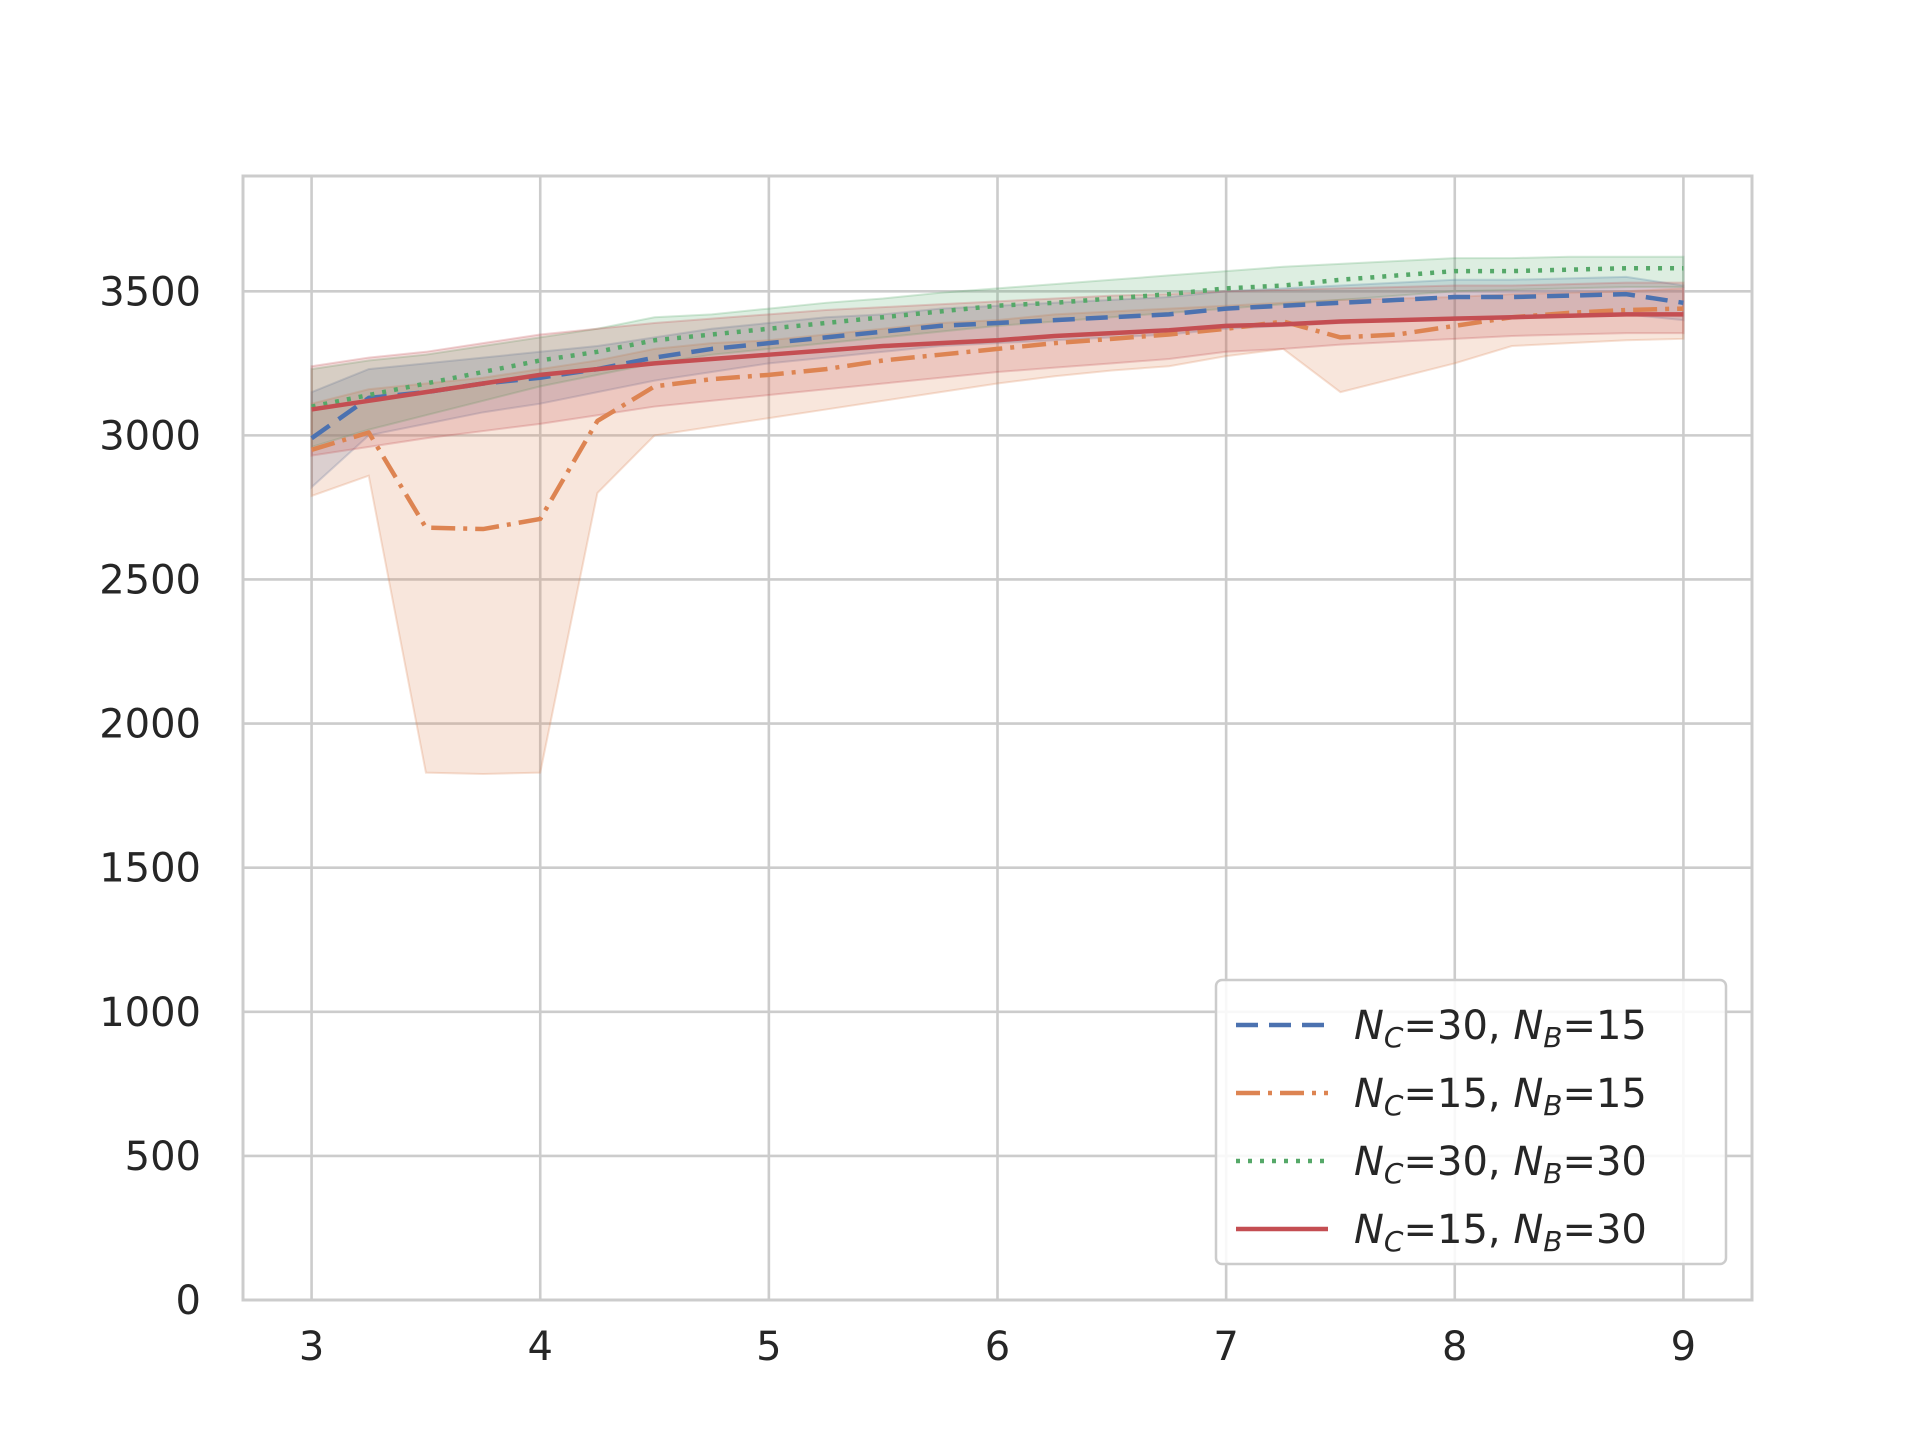  What do you see at coordinates (311, 1347) in the screenshot?
I see `x-tick-label: 3` at bounding box center [311, 1347].